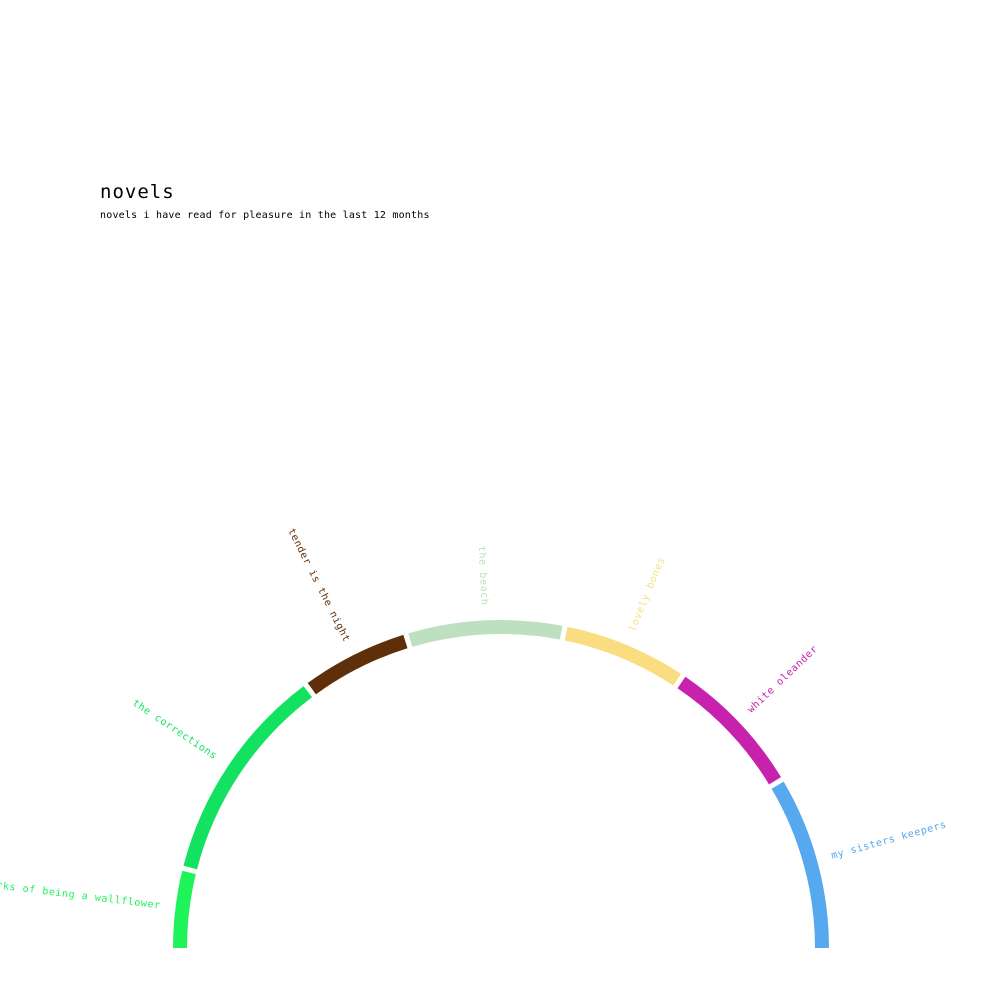 This screenshot has height=1000, width=1000. What do you see at coordinates (483, 576) in the screenshot?
I see `segment-label: the beach` at bounding box center [483, 576].